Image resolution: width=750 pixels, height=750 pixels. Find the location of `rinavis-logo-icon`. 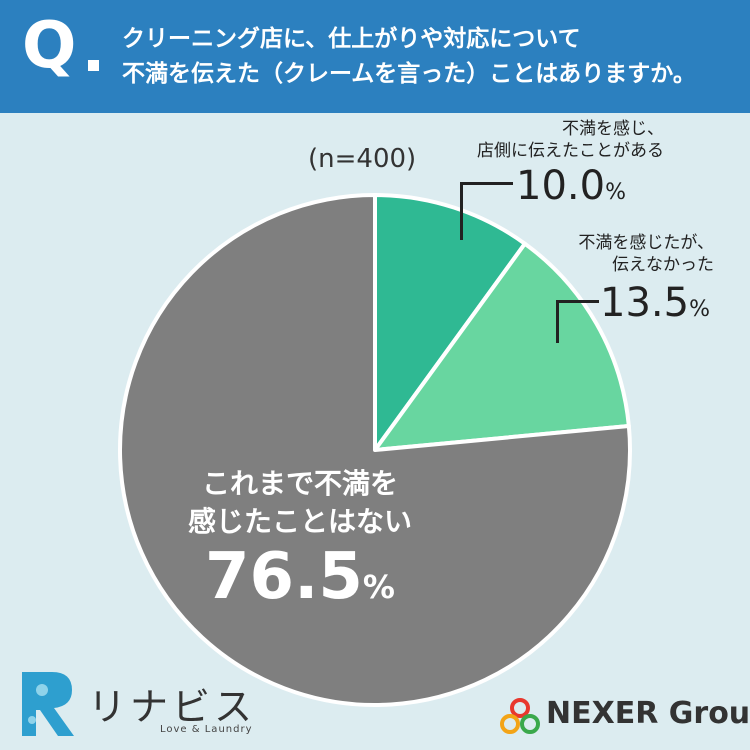

rinavis-logo-icon is located at coordinates (48, 704).